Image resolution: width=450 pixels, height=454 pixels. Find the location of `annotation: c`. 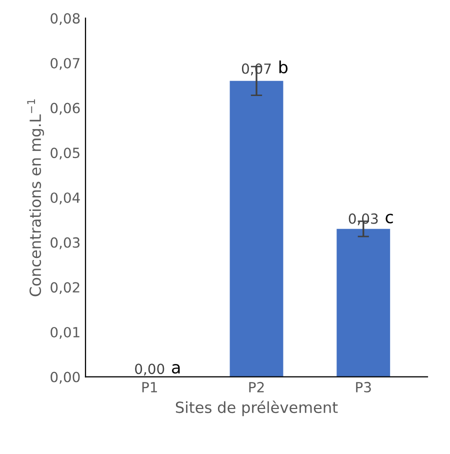

annotation: c is located at coordinates (389, 219).